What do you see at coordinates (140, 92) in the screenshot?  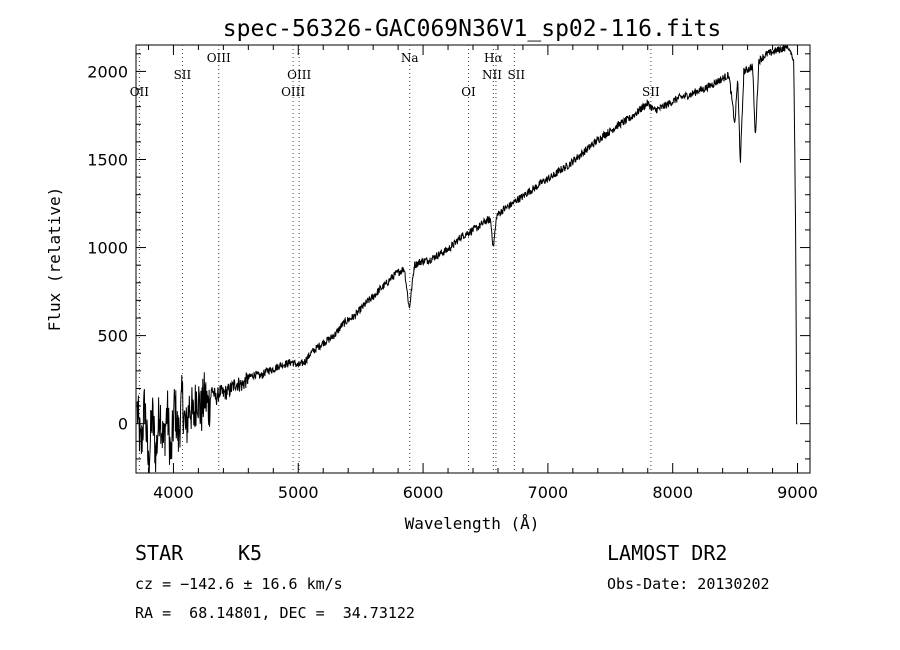 I see `line-label: OII` at bounding box center [140, 92].